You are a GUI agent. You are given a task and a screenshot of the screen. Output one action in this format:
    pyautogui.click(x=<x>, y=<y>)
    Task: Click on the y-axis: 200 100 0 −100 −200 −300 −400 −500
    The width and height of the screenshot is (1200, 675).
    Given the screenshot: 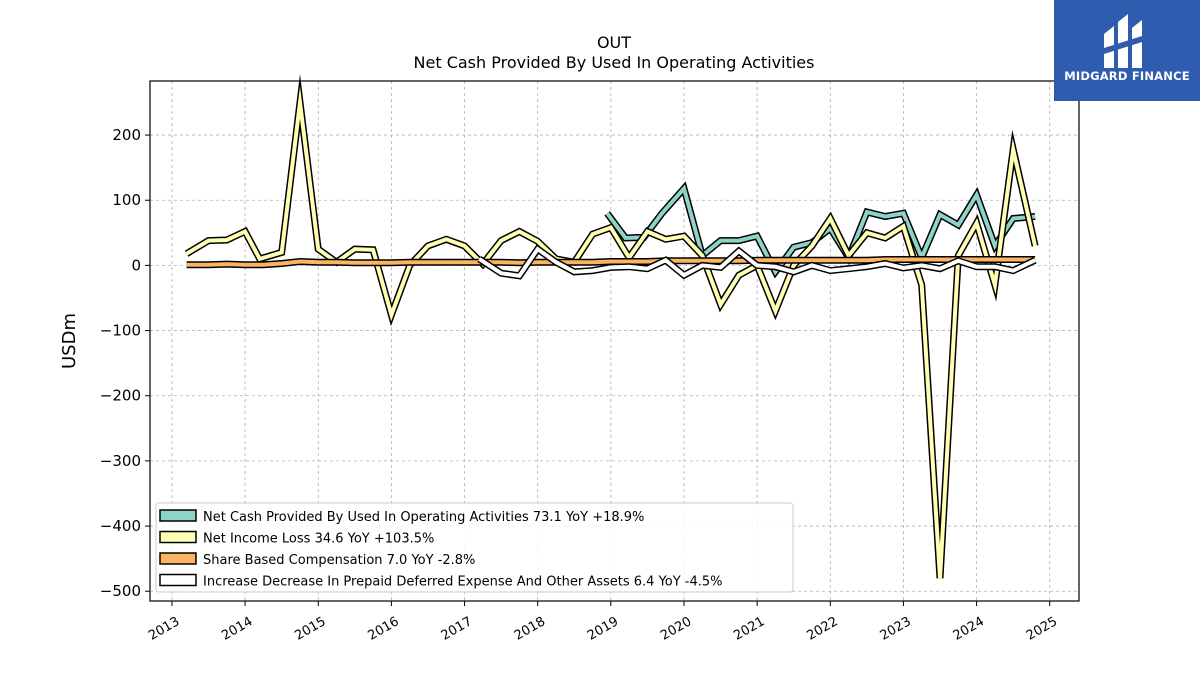 What is the action you would take?
    pyautogui.click(x=125, y=363)
    